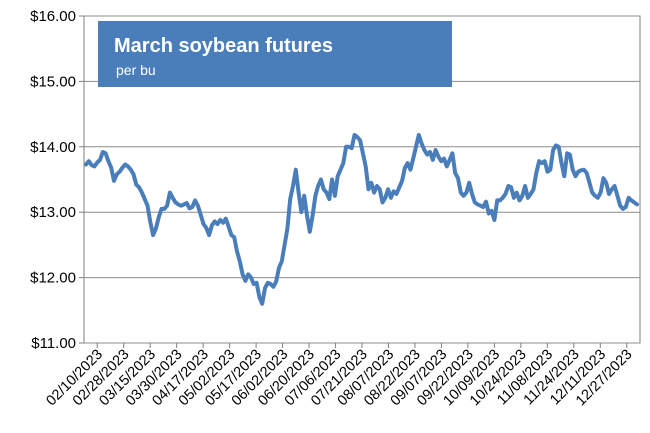  I want to click on y-tick-label: $16.00, so click(53, 16).